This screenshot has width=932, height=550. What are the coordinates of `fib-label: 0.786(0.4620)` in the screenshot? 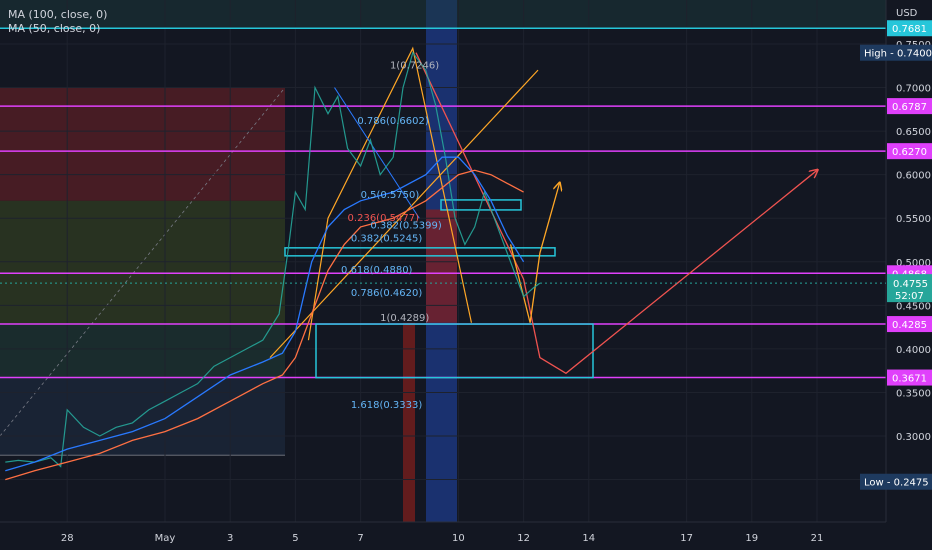 It's located at (387, 293).